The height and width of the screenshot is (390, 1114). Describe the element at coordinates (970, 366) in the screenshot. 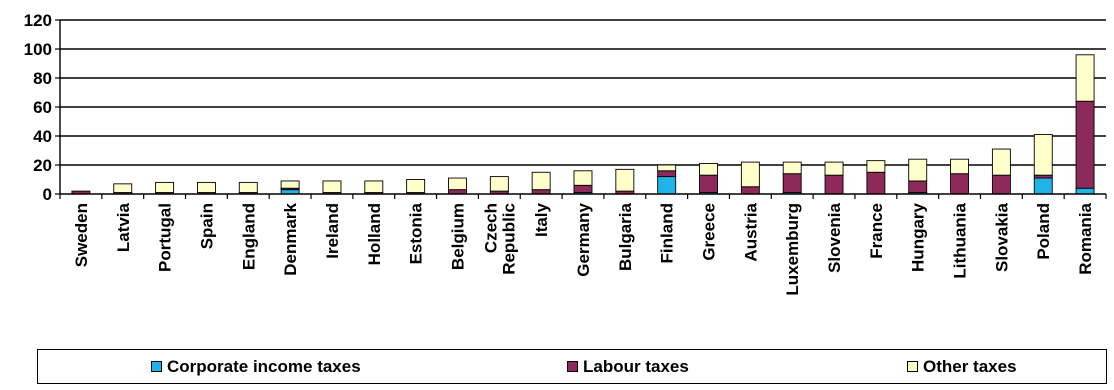

I see `legend-label-other: Other taxes` at that location.